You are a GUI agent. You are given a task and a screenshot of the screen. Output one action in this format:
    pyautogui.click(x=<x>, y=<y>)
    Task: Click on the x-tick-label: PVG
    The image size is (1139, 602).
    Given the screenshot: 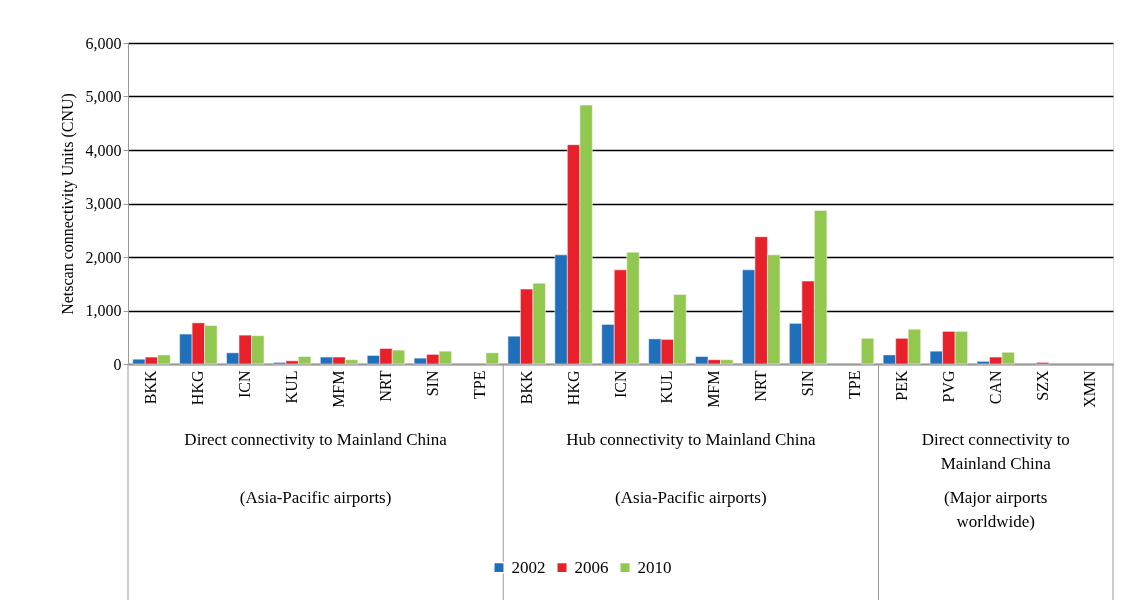 What is the action you would take?
    pyautogui.click(x=948, y=386)
    